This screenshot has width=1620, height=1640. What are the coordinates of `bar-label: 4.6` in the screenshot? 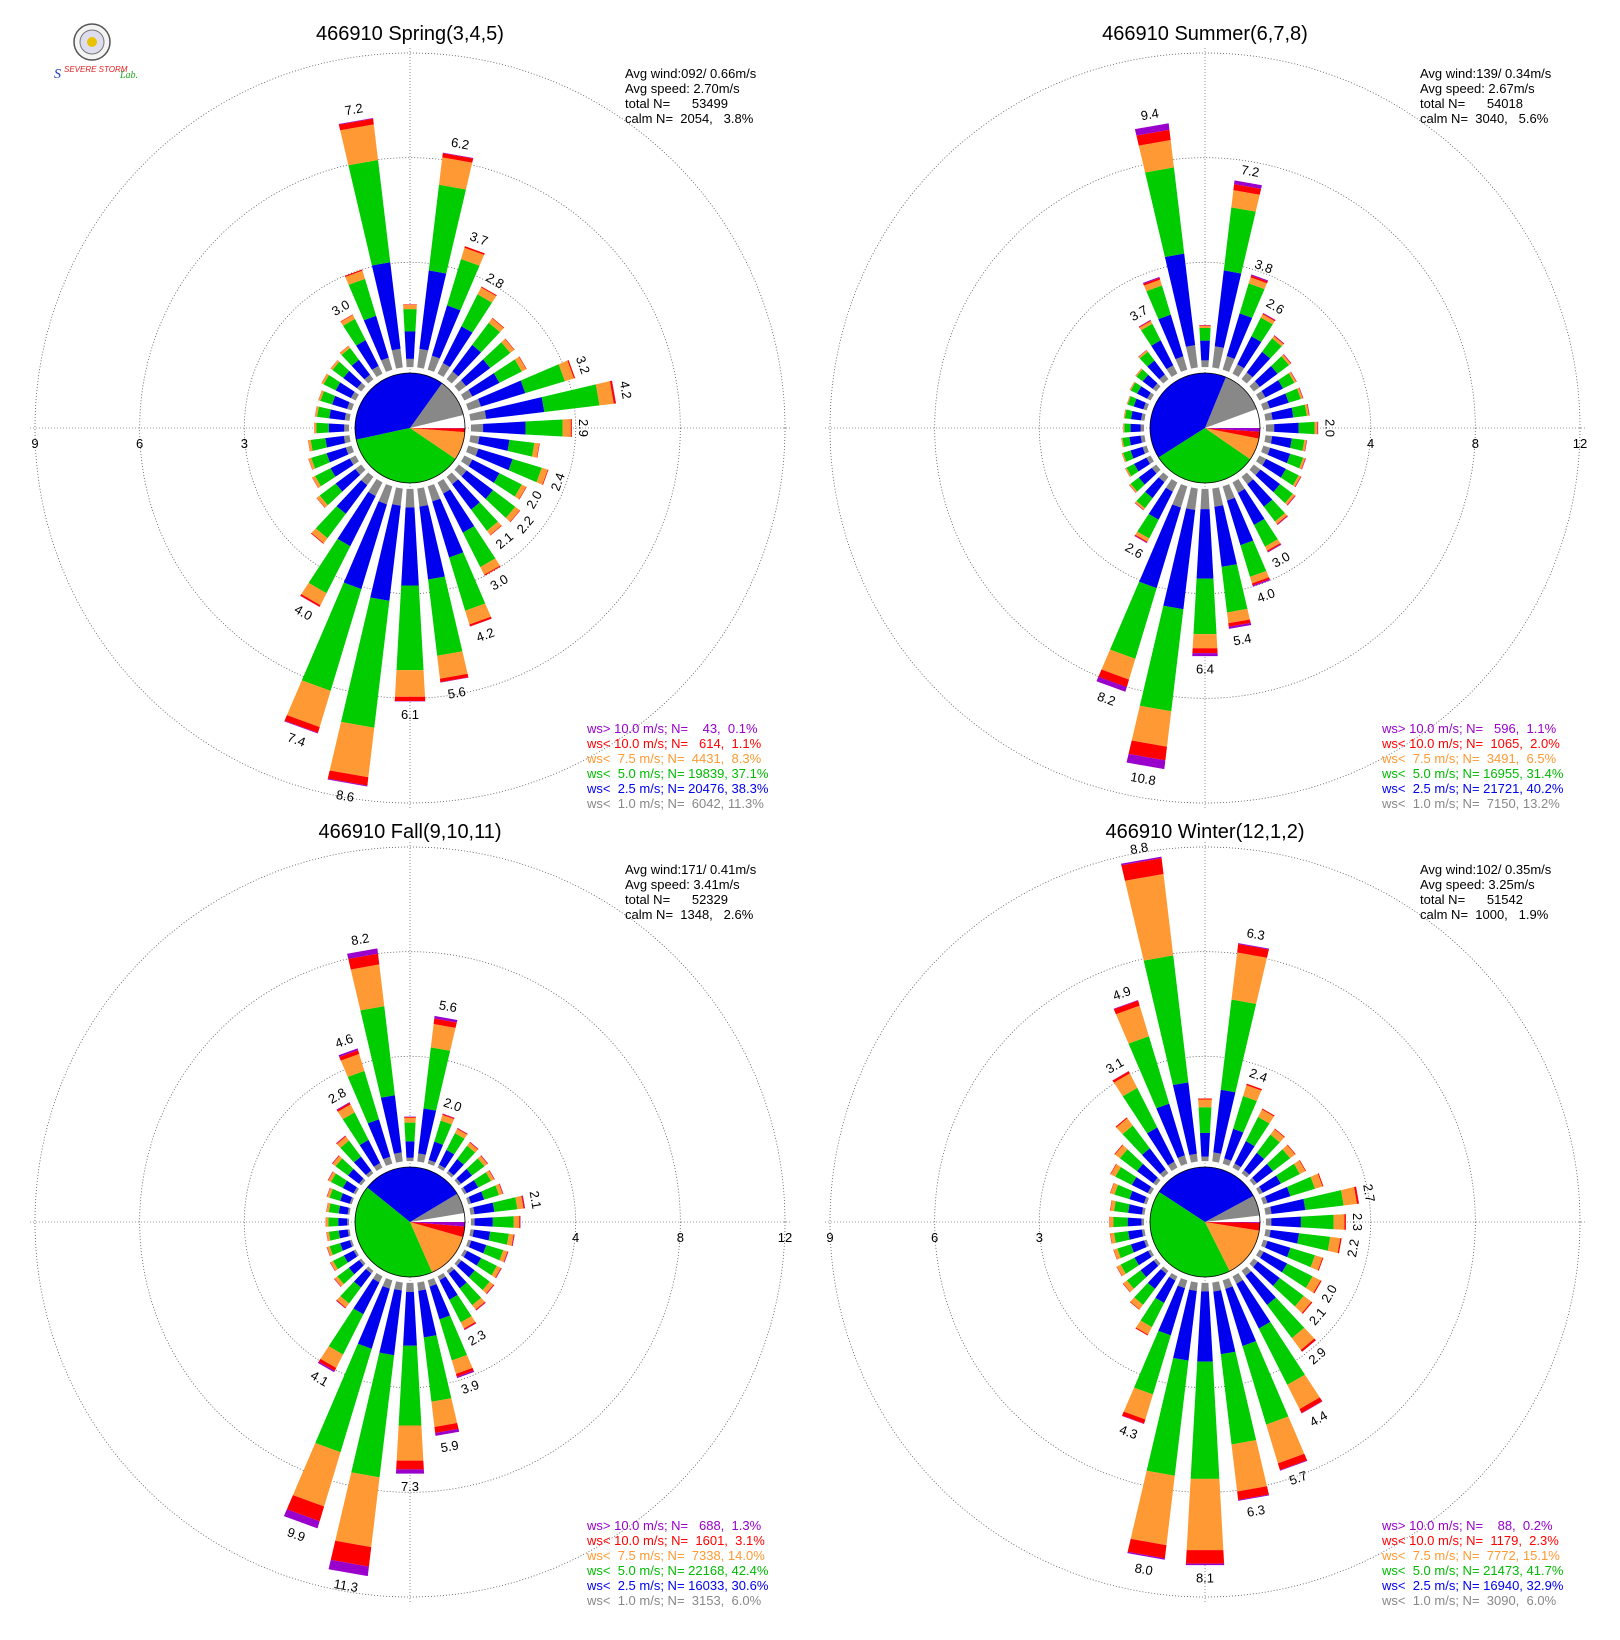 It's located at (344, 1041).